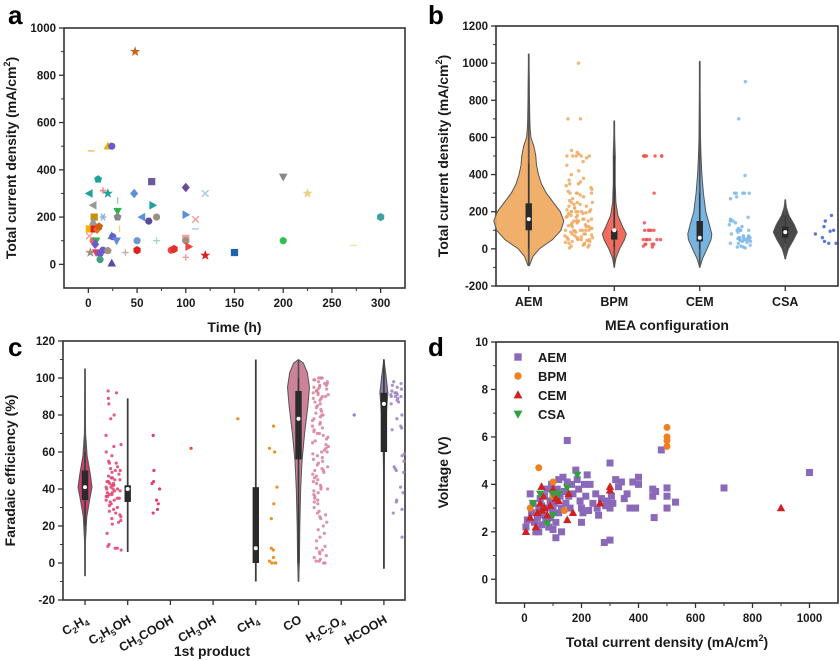 The height and width of the screenshot is (661, 840). I want to click on x-category-label: BPM, so click(614, 302).